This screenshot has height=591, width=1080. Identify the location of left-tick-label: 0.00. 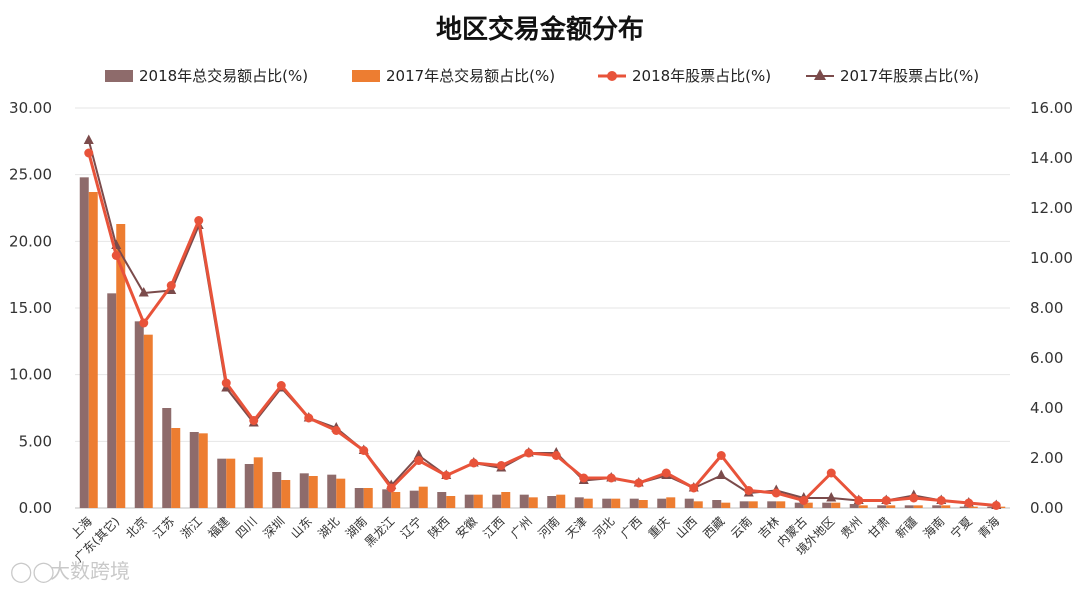
(35, 508).